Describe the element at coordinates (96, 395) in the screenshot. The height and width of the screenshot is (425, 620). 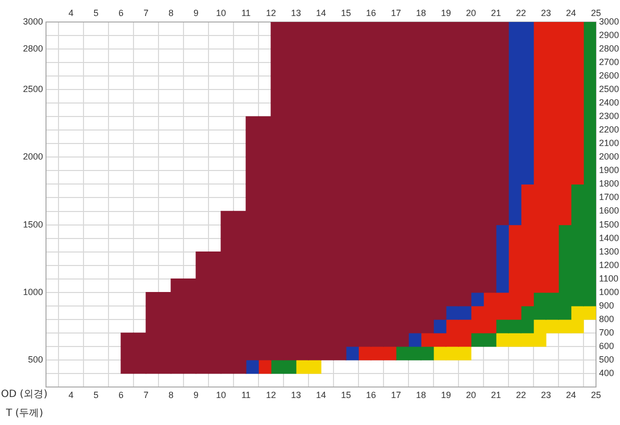
I see `x-tick-label: 5` at that location.